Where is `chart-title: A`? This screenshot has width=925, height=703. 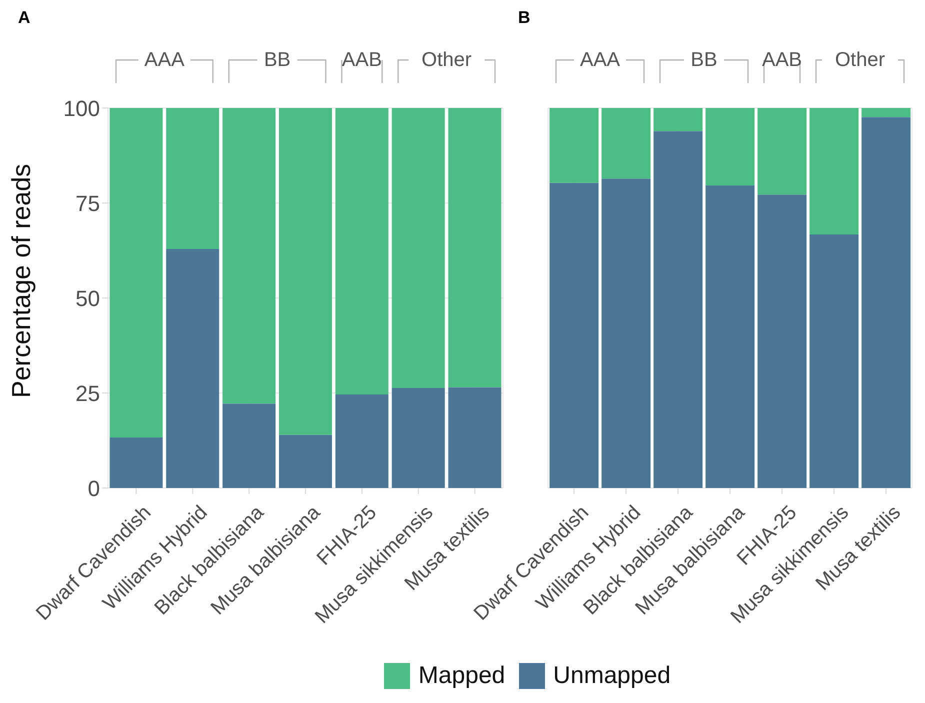
chart-title: A is located at coordinates (24, 18).